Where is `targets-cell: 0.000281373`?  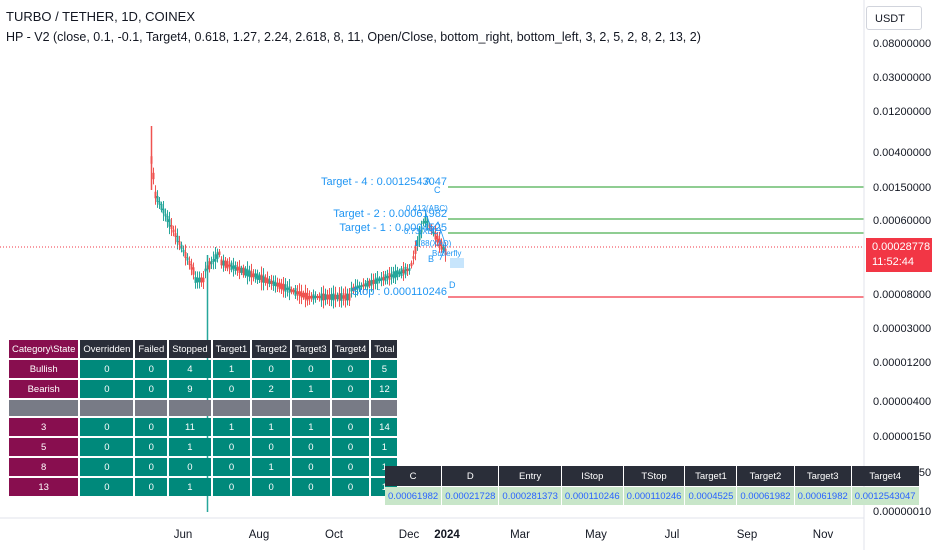
targets-cell: 0.000281373 is located at coordinates (530, 496).